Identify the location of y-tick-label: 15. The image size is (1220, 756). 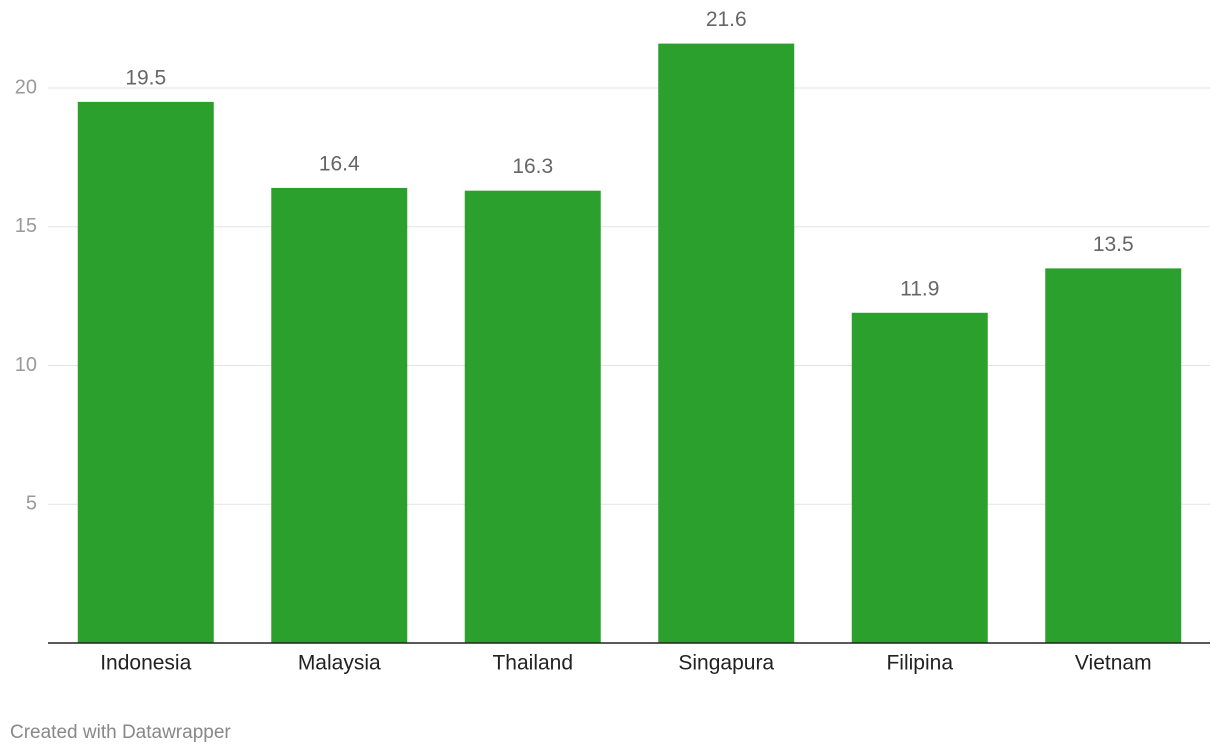
(26, 226).